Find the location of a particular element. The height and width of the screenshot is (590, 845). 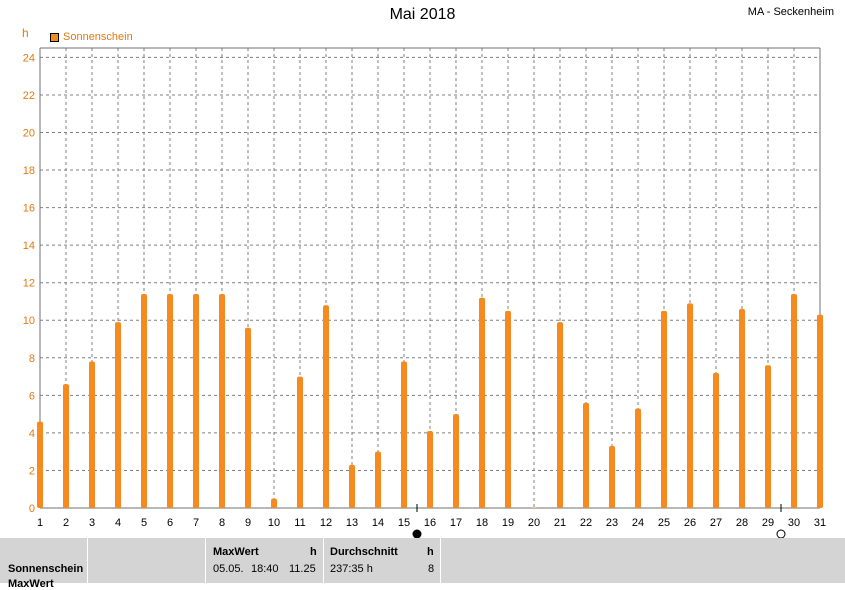

x-tick-label: 11 is located at coordinates (299, 523).